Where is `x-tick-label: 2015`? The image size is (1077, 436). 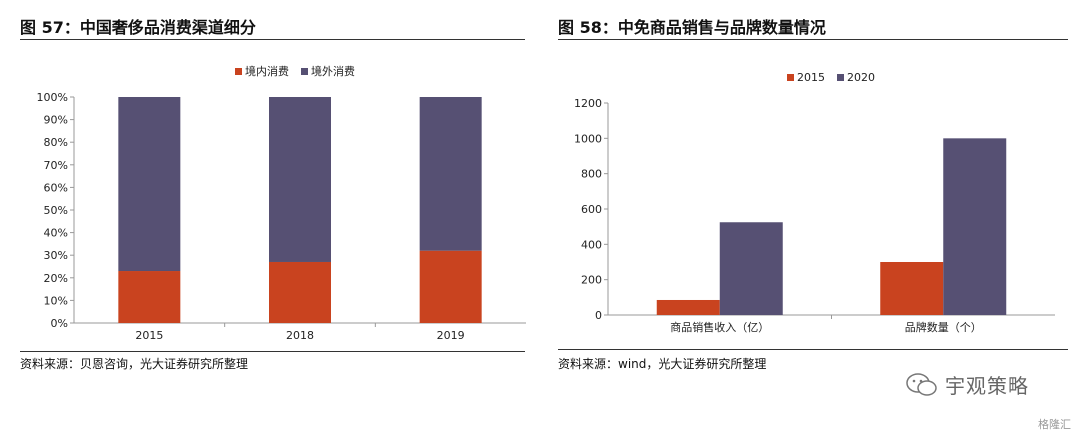 x-tick-label: 2015 is located at coordinates (149, 335).